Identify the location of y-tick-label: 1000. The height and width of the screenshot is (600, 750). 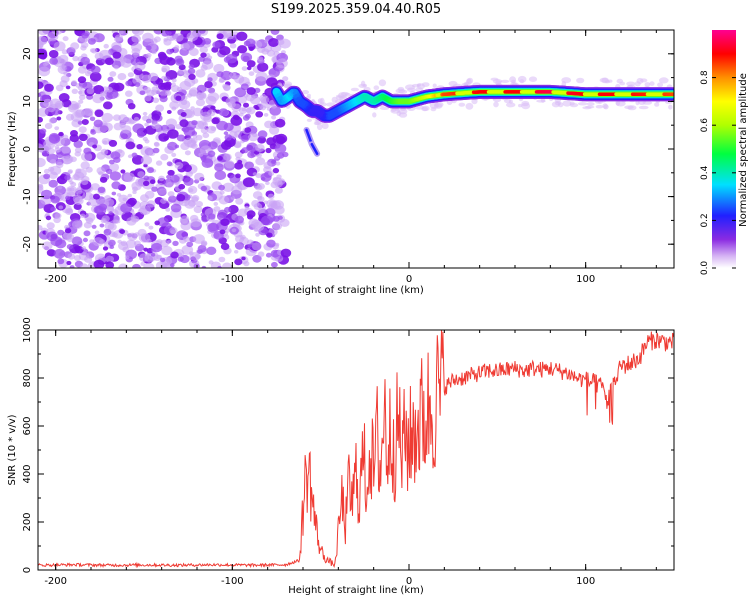
(27, 329).